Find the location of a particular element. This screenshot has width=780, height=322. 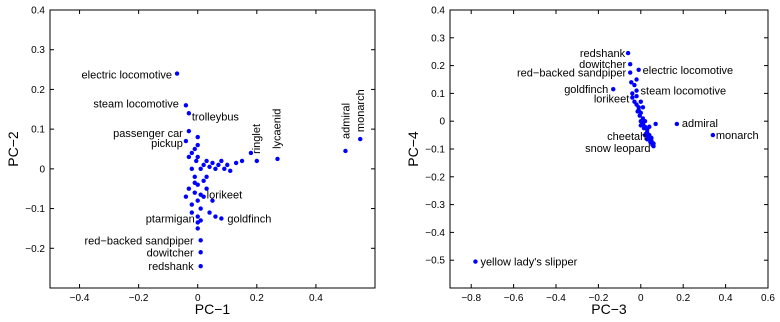

y-axis-label: PC−2 is located at coordinates (13, 149).